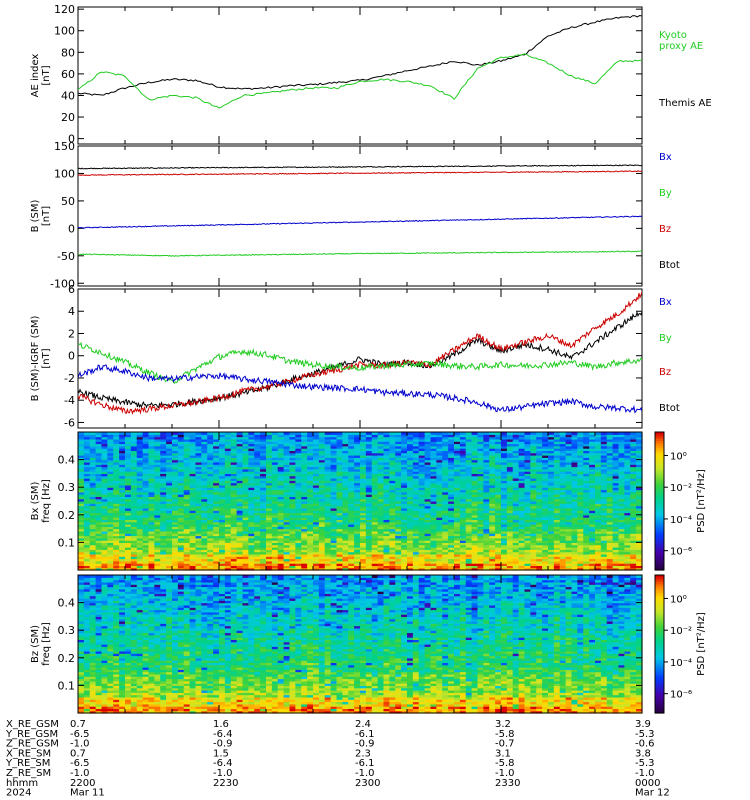 The height and width of the screenshot is (800, 750). Describe the element at coordinates (67, 630) in the screenshot. I see `y-tick-label: 0.3` at that location.